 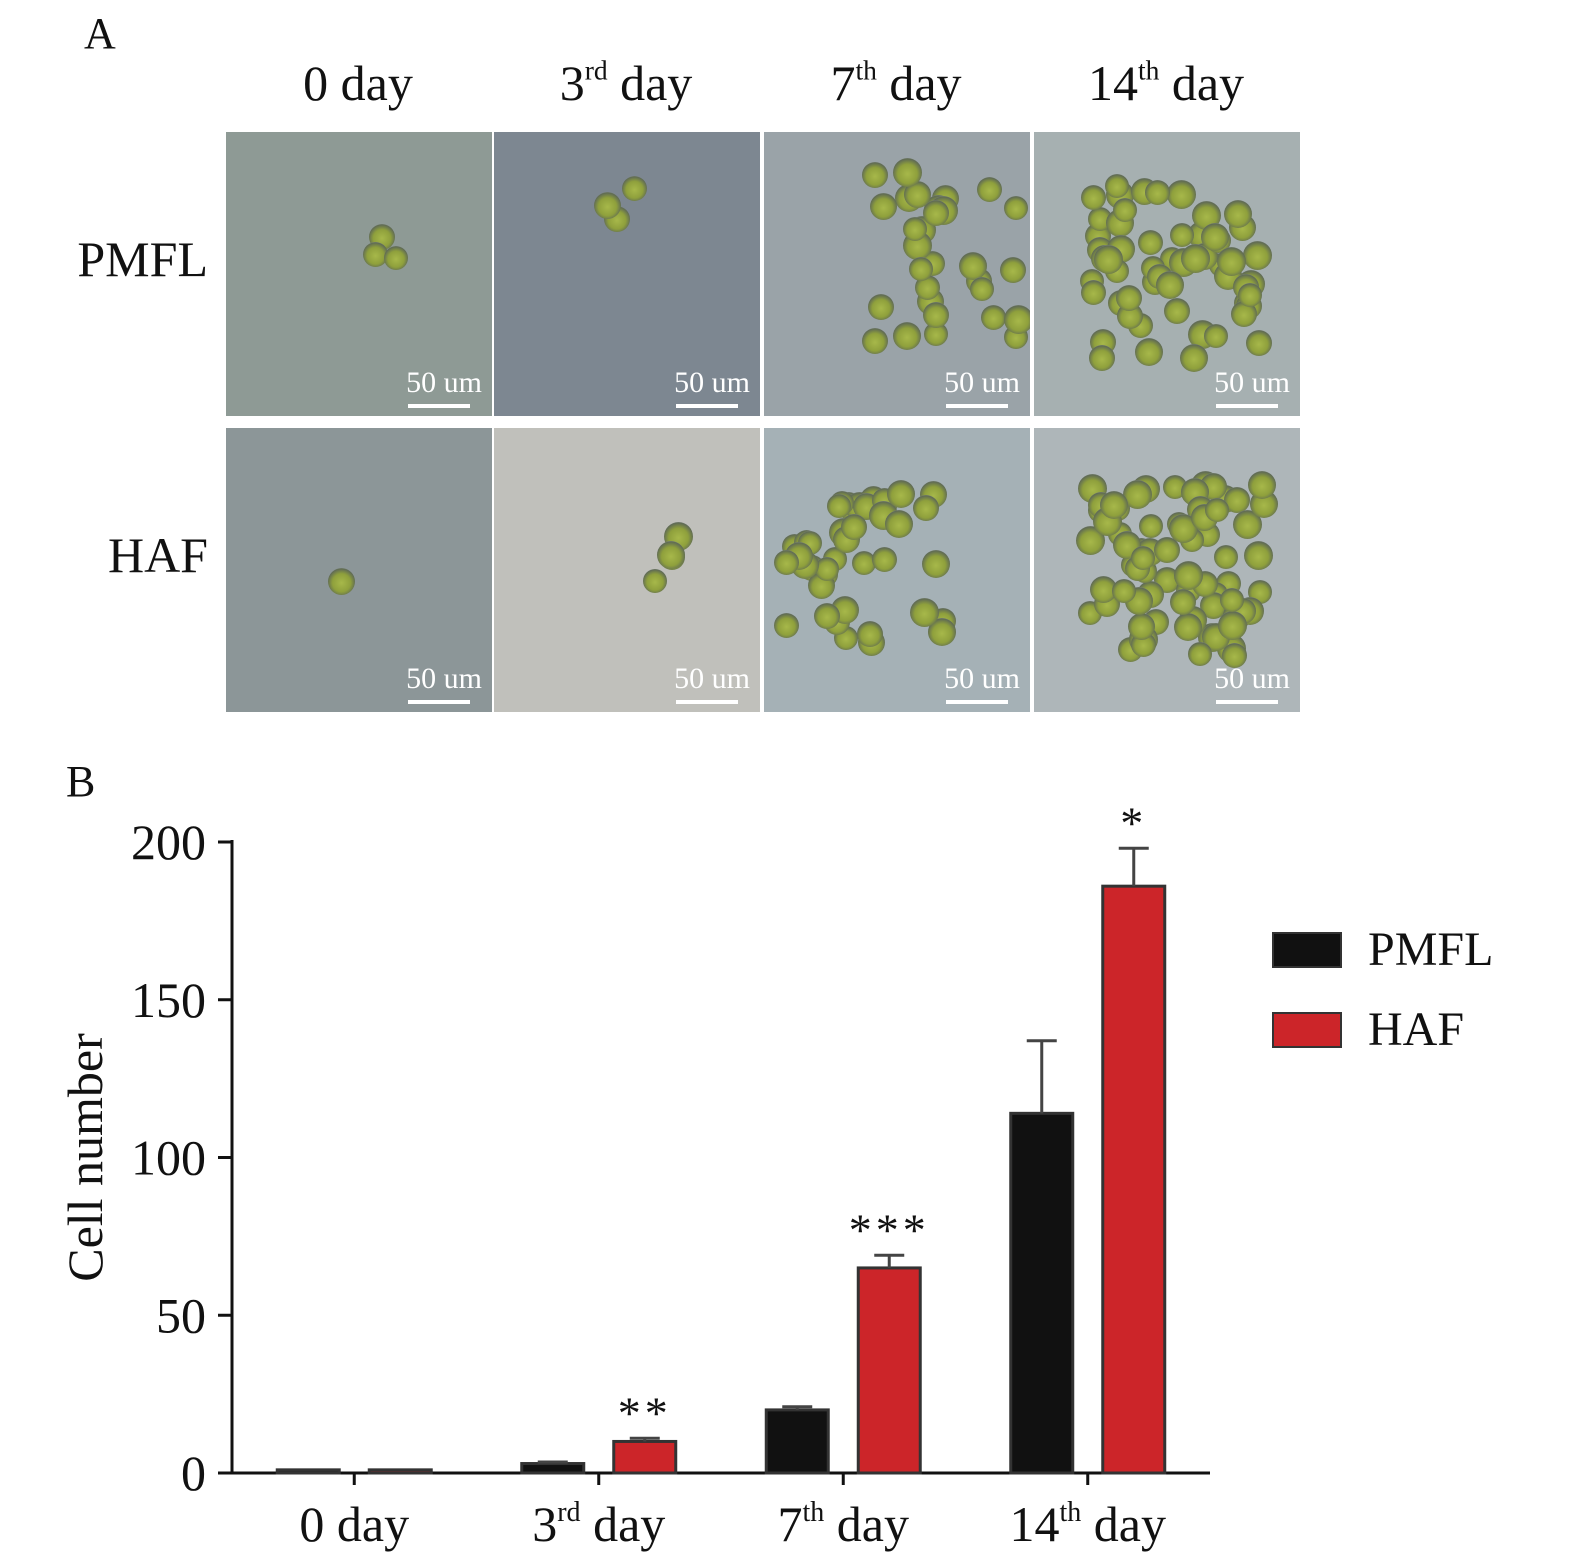 I want to click on y-tick-label: 150, so click(x=168, y=1000).